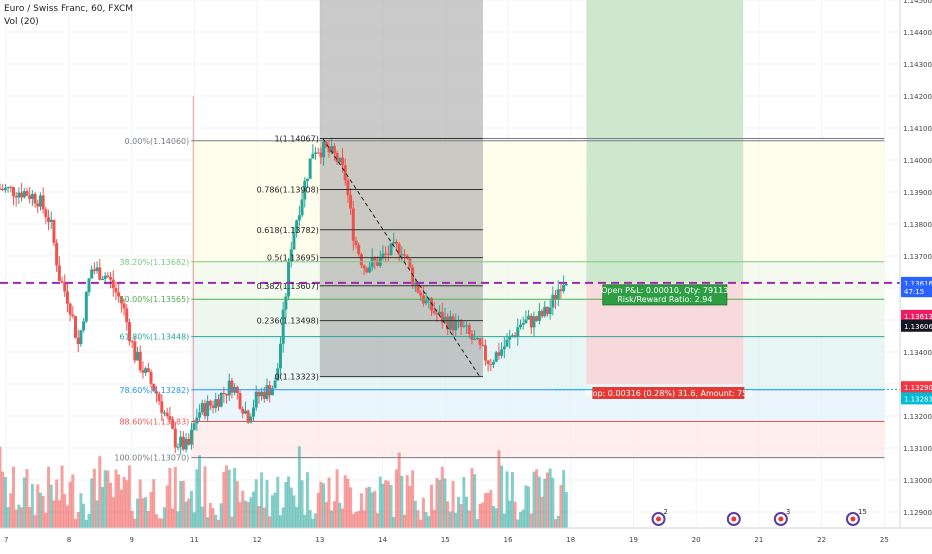  I want to click on event-marker-dot, so click(781, 519).